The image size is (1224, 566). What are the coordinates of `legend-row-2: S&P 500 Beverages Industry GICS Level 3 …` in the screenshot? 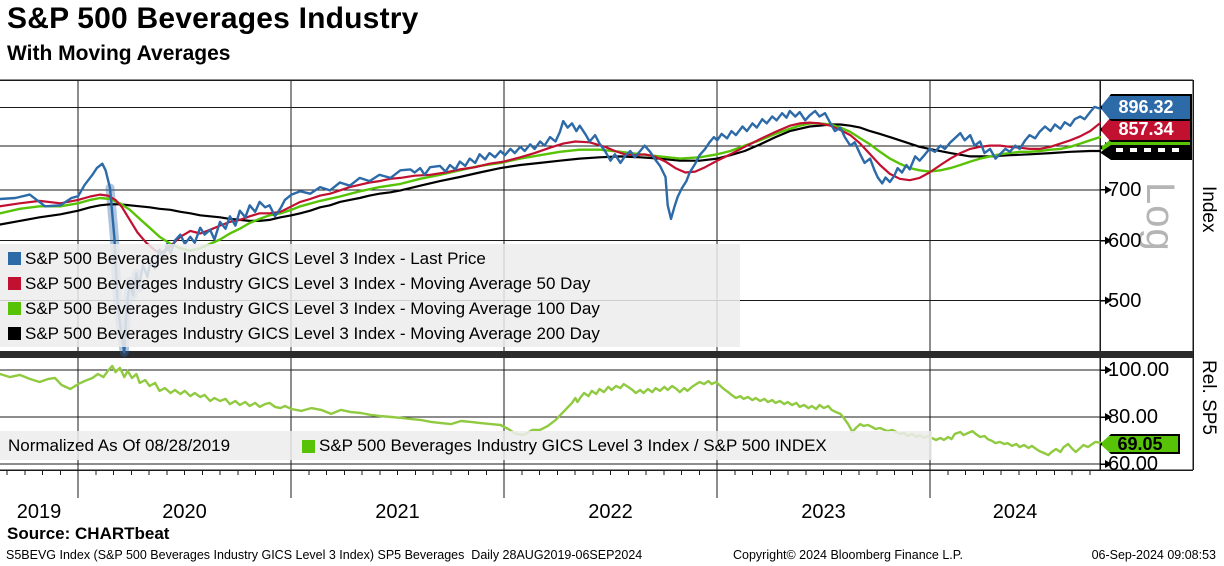 It's located at (370, 308).